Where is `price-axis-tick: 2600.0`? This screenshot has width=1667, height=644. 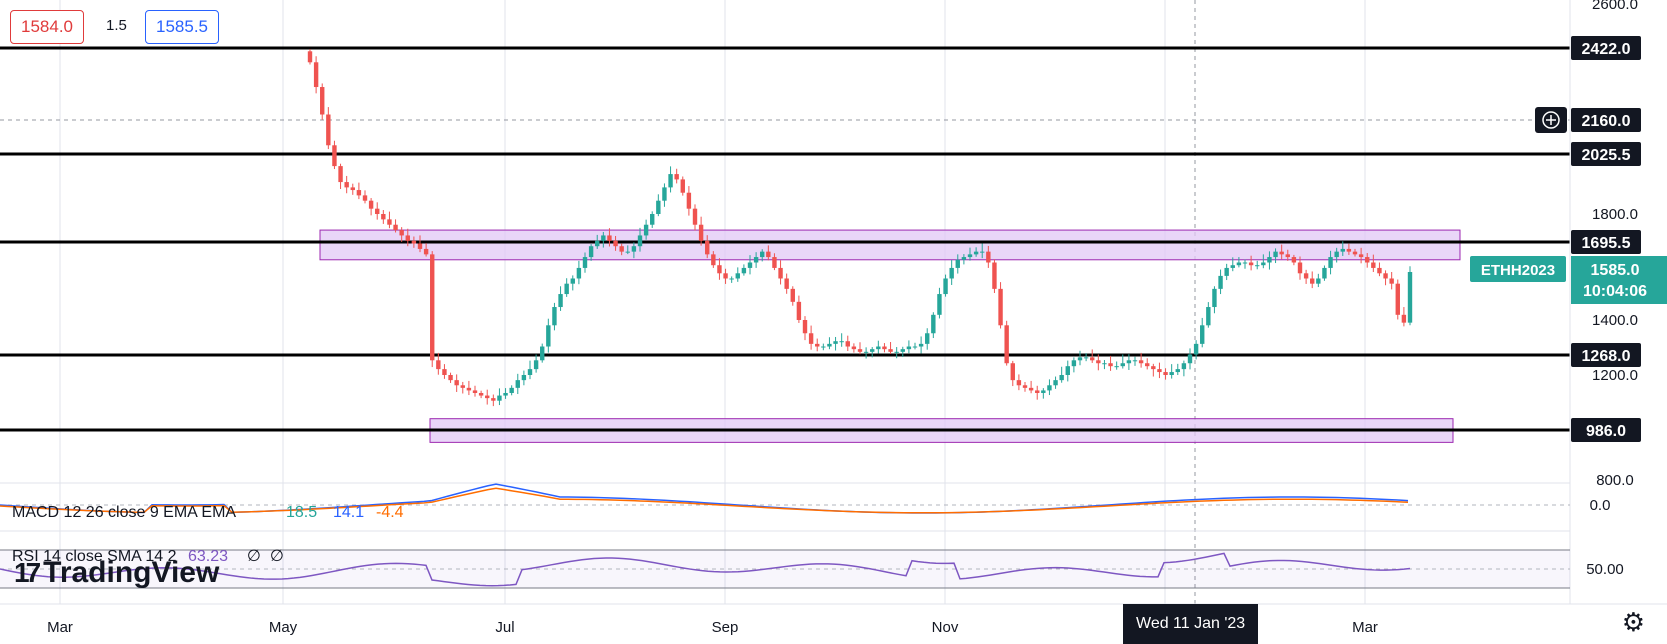 price-axis-tick: 2600.0 is located at coordinates (1615, 6).